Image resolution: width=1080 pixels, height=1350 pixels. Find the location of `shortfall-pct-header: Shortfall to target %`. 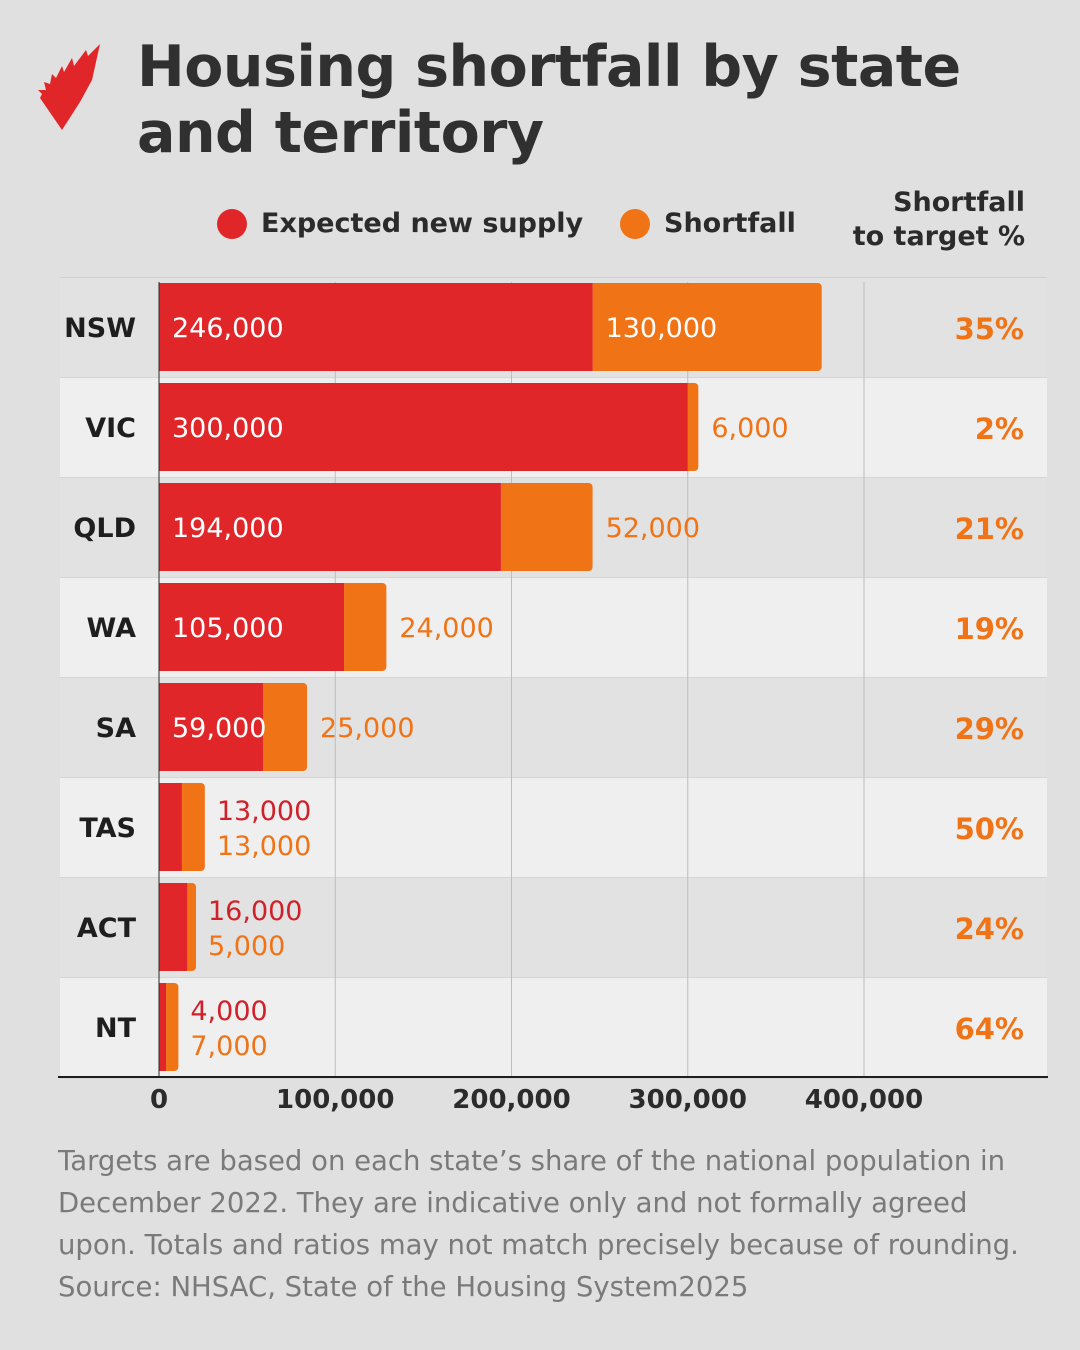

shortfall-pct-header: Shortfall to target % is located at coordinates (939, 220).